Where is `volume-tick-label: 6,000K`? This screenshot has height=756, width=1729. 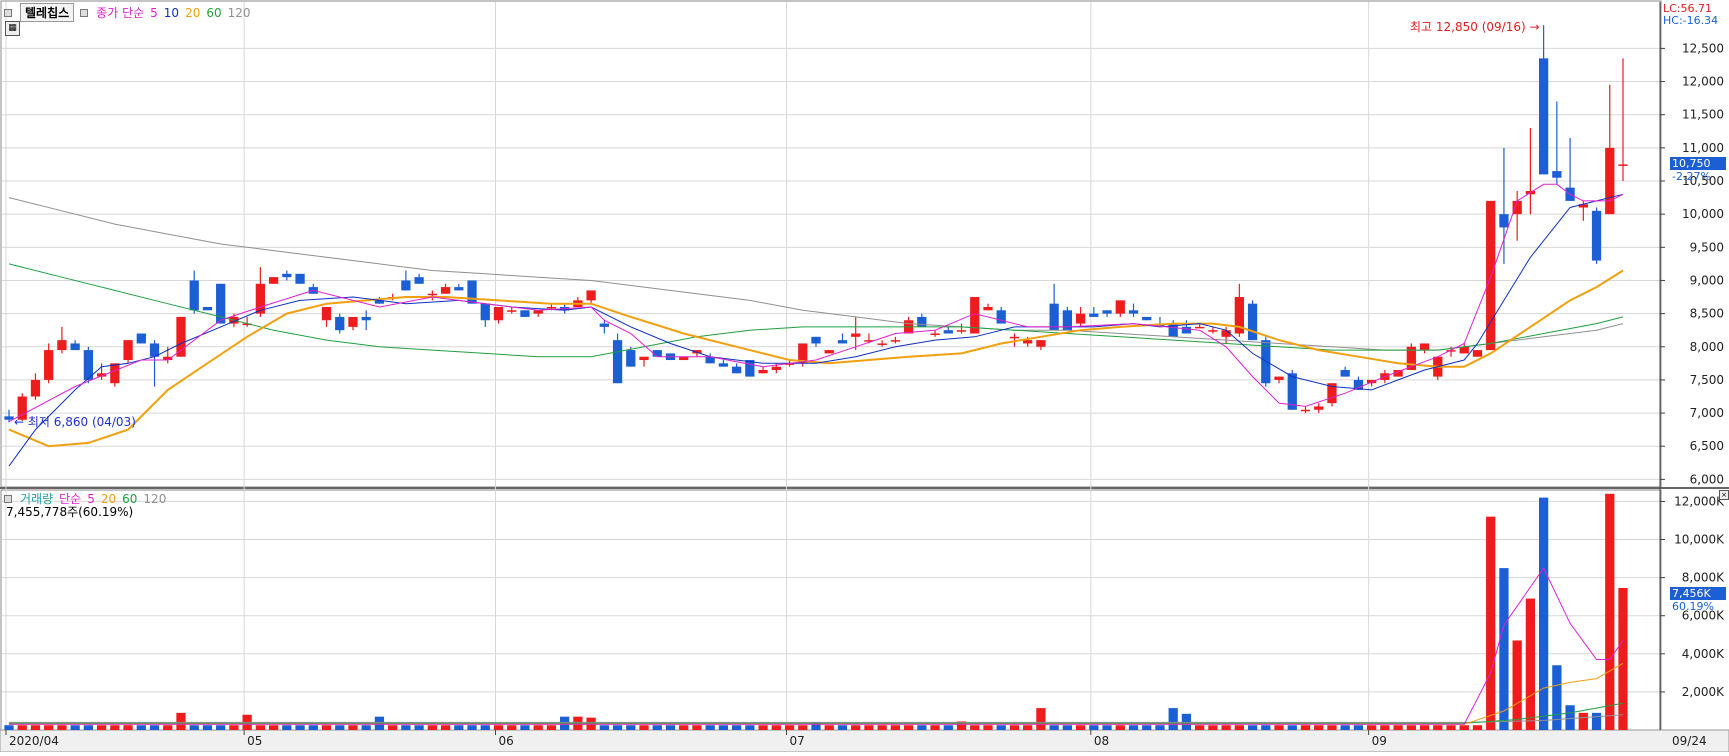
volume-tick-label: 6,000K is located at coordinates (1703, 616).